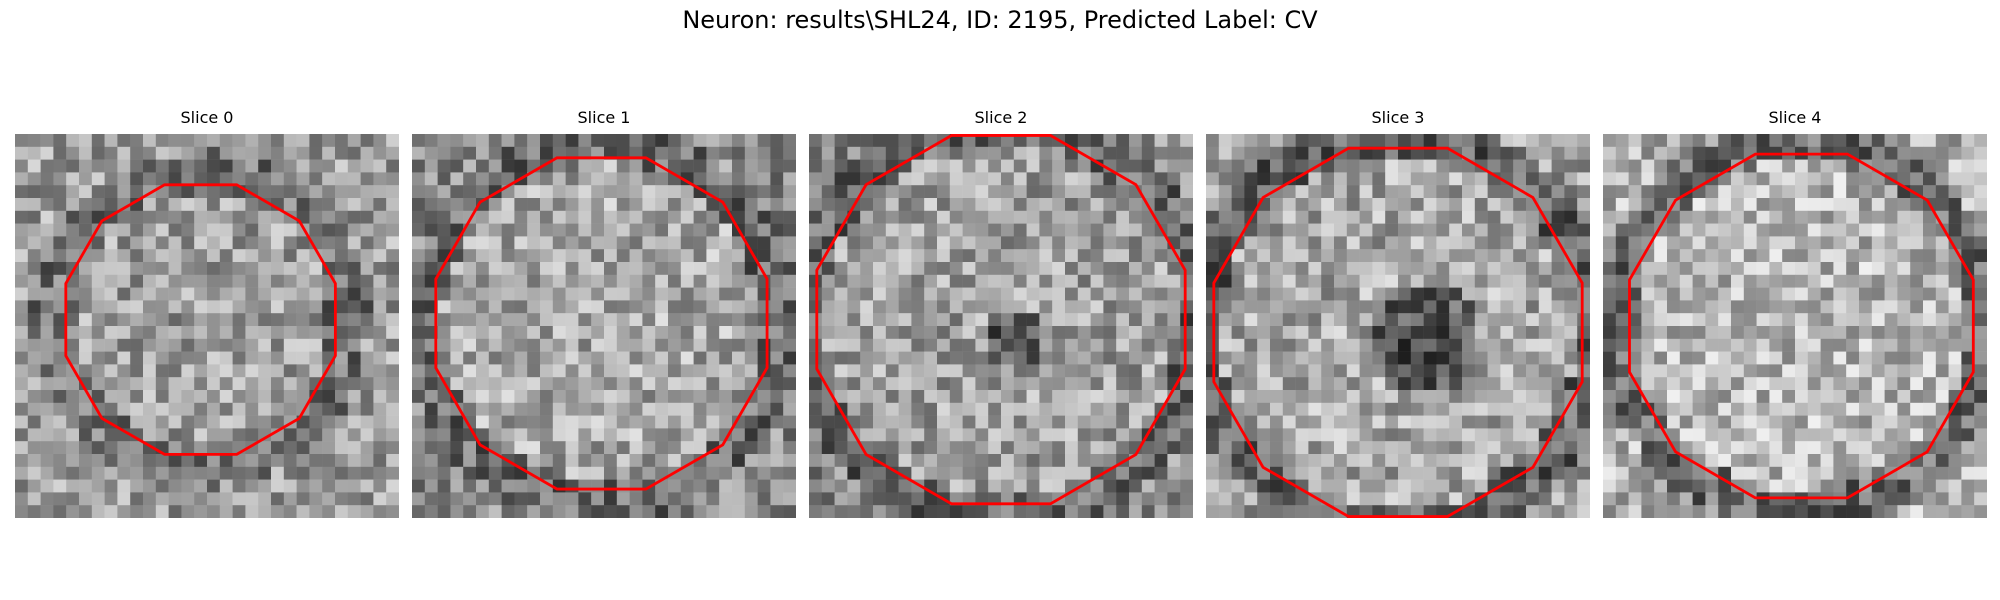  I want to click on slice-panel-4: Slice 4, so click(1795, 313).